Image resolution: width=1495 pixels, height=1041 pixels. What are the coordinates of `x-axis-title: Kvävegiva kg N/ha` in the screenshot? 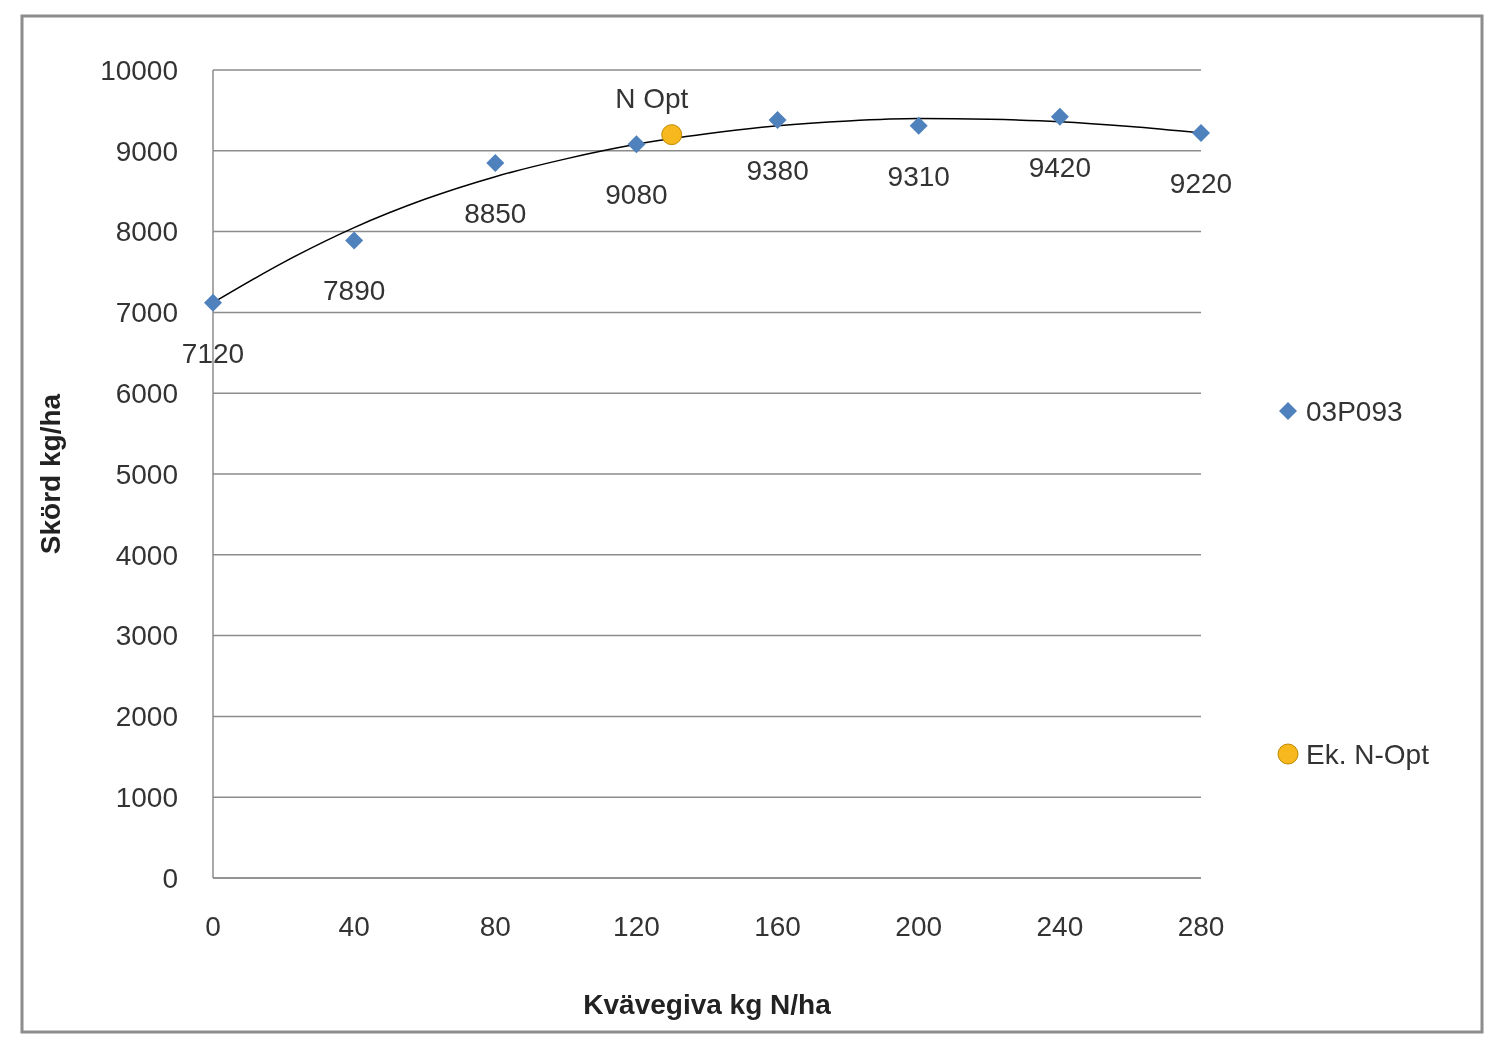 It's located at (707, 1004).